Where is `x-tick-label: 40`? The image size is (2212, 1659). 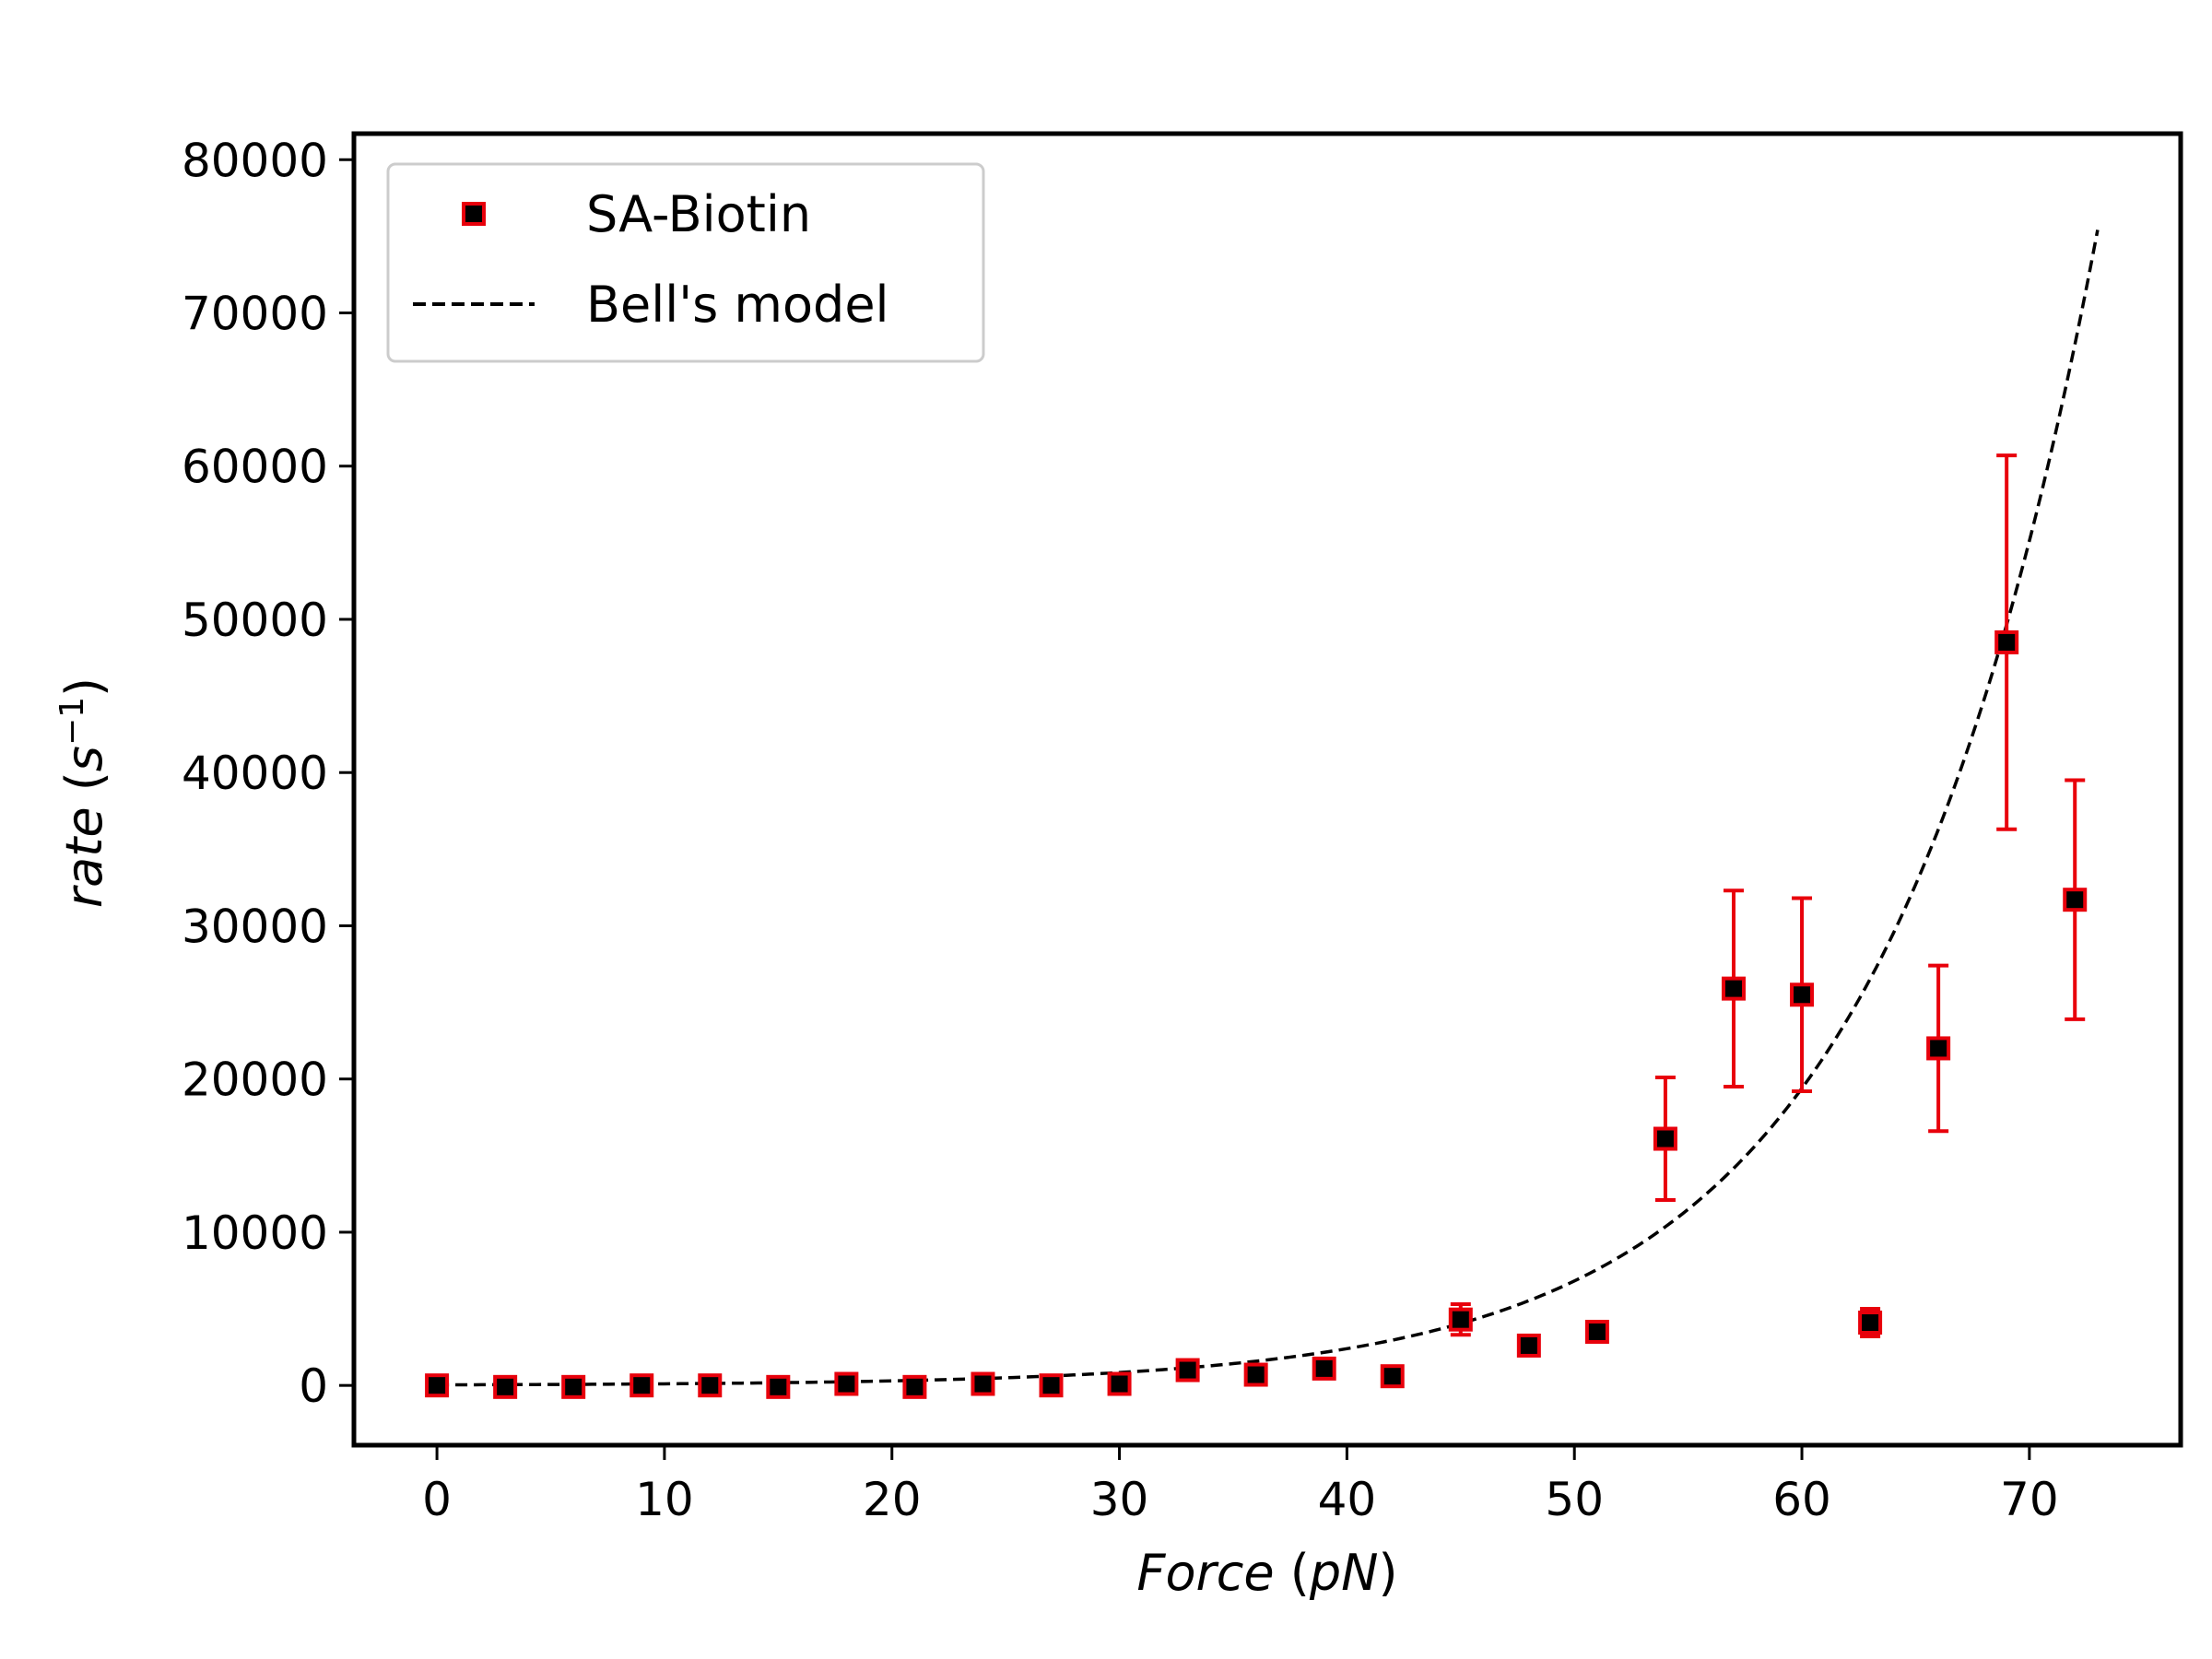
x-tick-label: 40 is located at coordinates (1347, 1499).